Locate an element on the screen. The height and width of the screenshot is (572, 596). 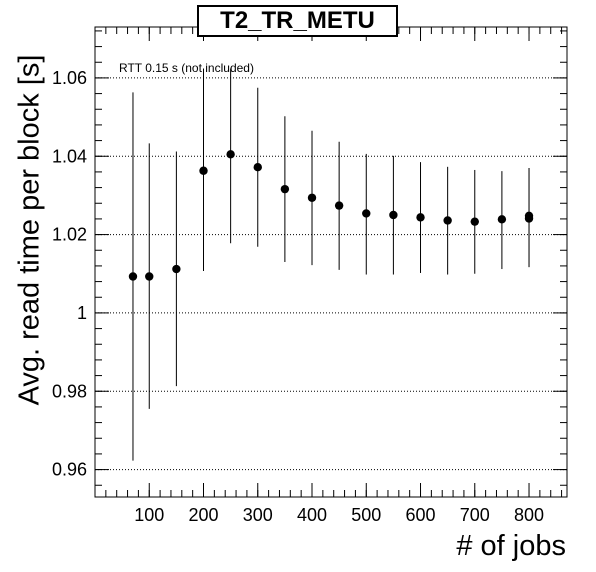
x-tick-label: 500 is located at coordinates (366, 515).